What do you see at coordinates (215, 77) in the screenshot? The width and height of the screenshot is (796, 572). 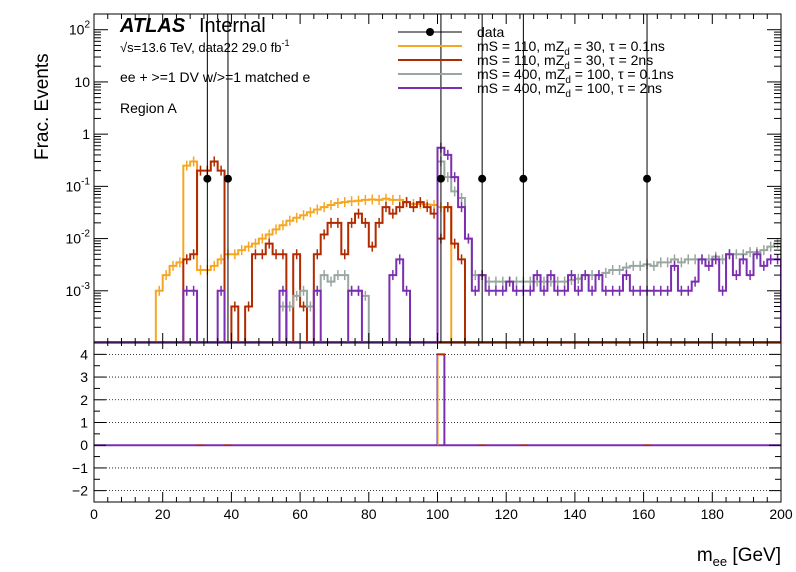 I see `selection-label: ee + >=1 DV w/>=1 matched e` at bounding box center [215, 77].